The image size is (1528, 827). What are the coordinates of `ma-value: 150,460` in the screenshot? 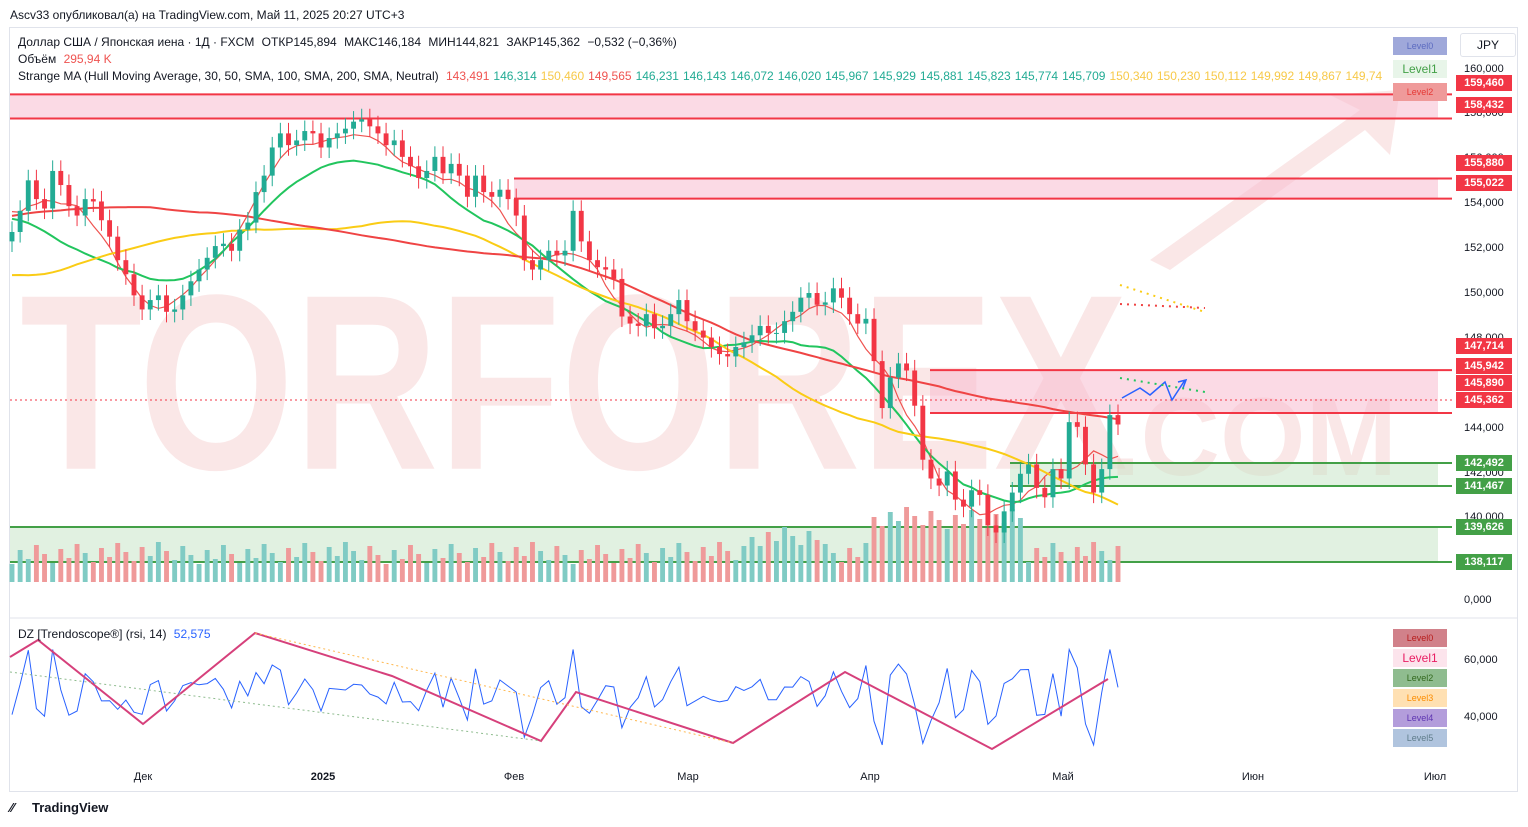 It's located at (562, 76).